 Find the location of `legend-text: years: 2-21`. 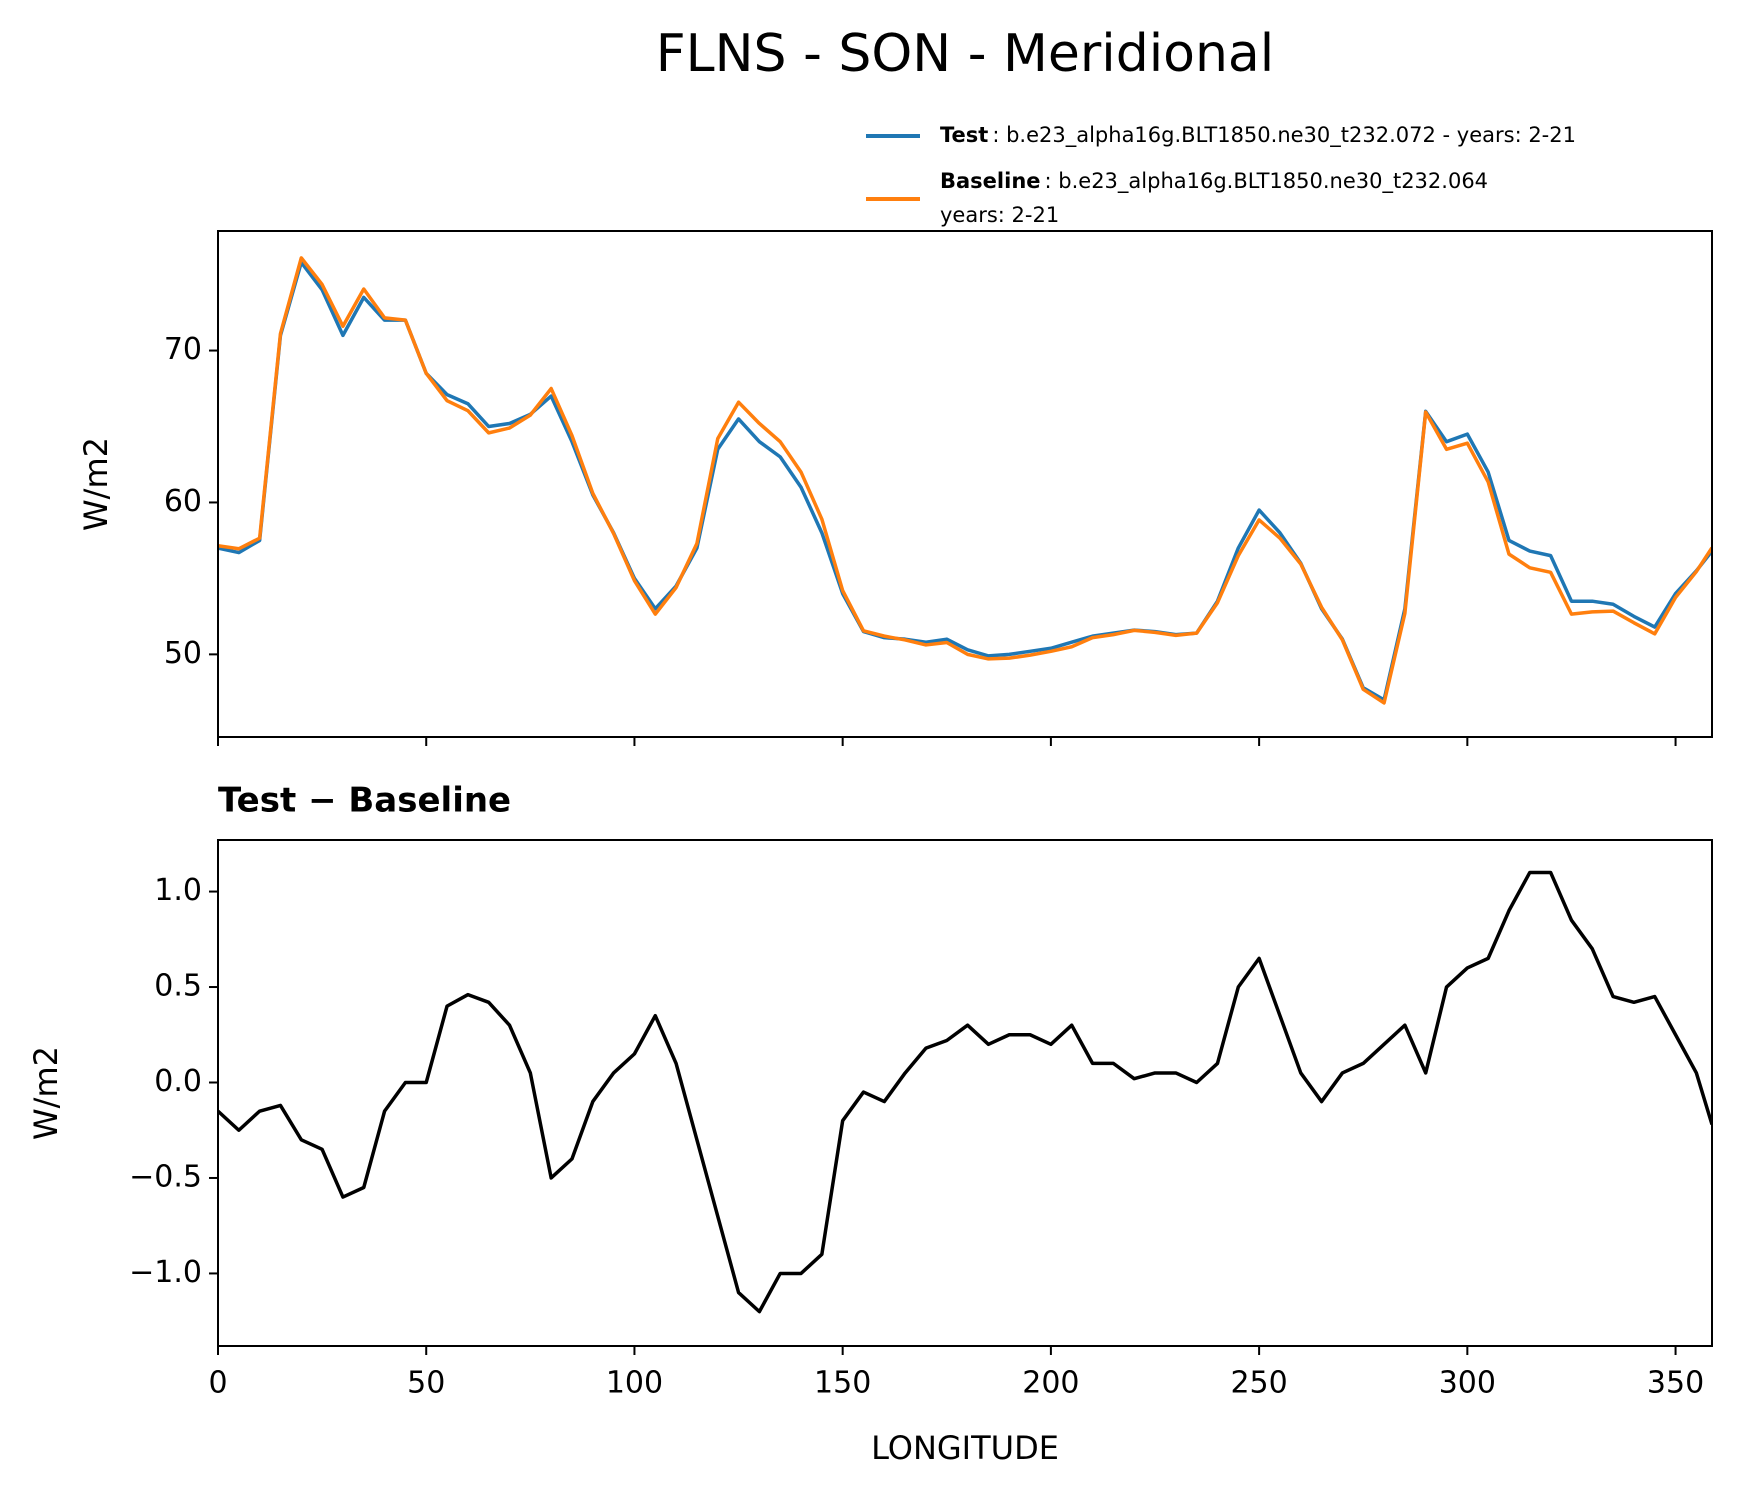

legend-text: years: 2-21 is located at coordinates (999, 215).